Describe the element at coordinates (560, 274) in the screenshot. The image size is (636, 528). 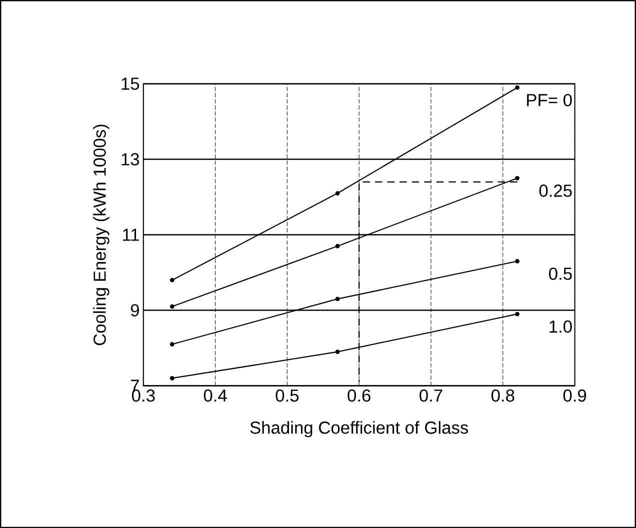
I see `series-label: 0.5` at that location.